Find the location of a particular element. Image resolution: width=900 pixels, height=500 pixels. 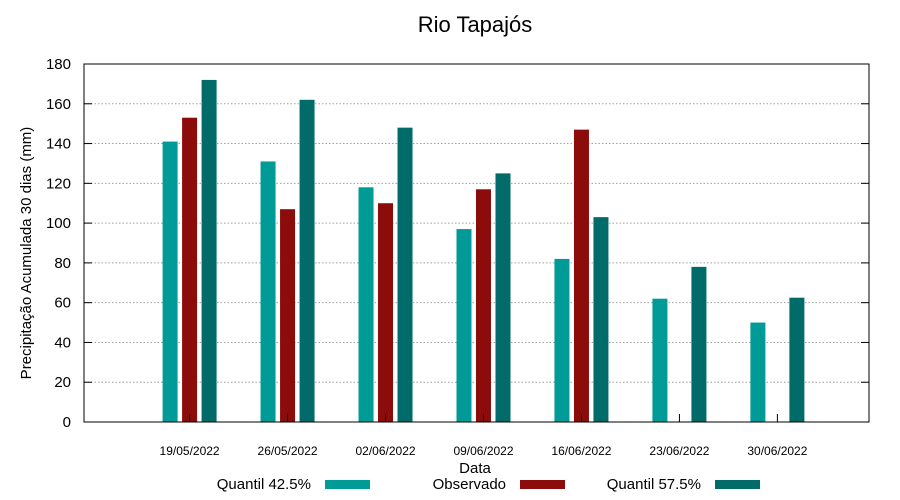

xtick-label-2: 02/06/2022 is located at coordinates (385, 451).